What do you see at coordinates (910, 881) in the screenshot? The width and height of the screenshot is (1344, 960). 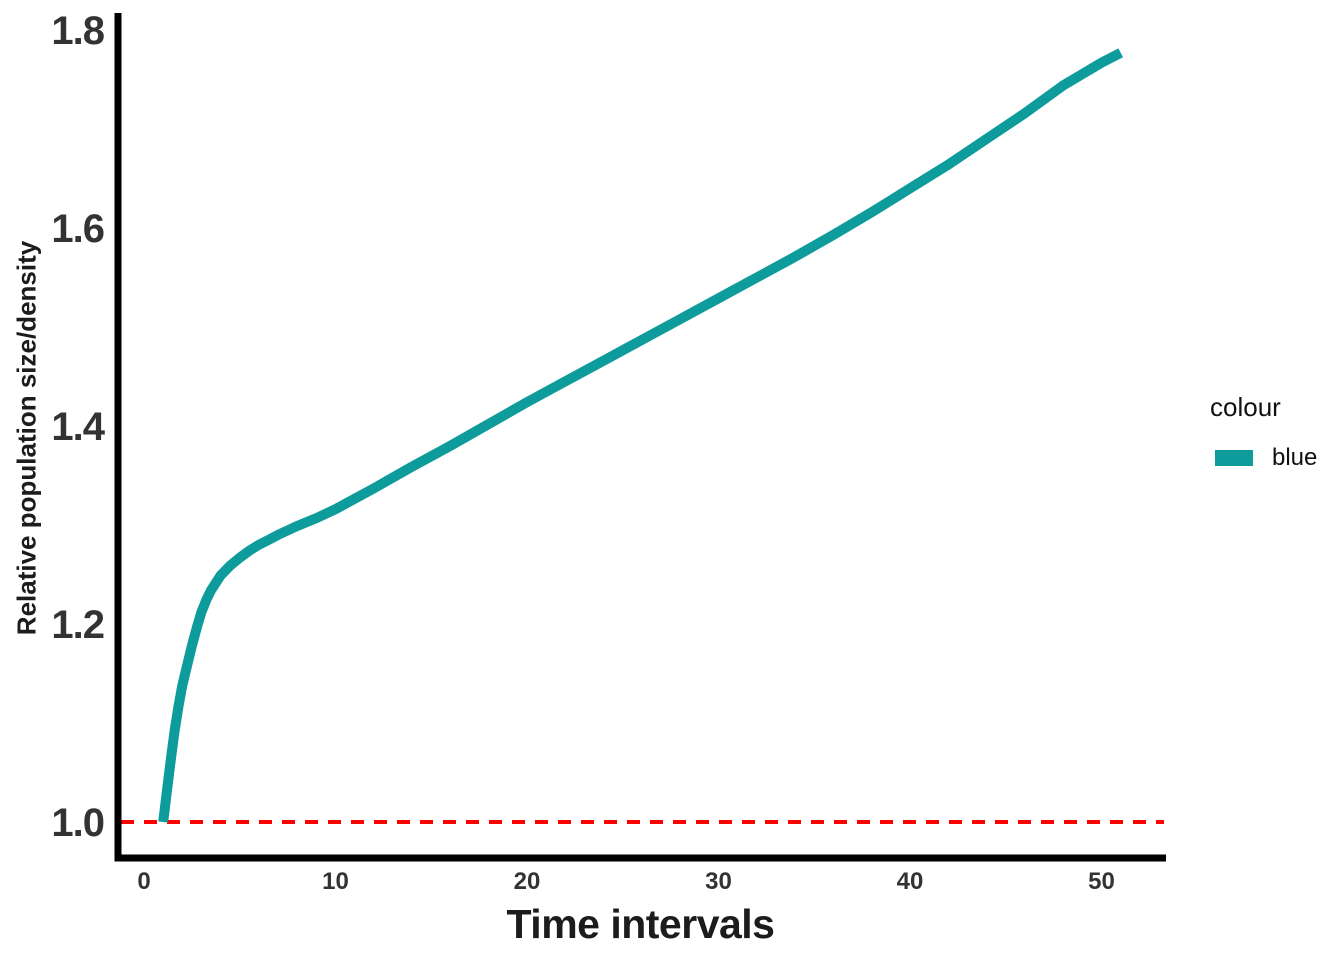 I see `x-tick-label: 40` at bounding box center [910, 881].